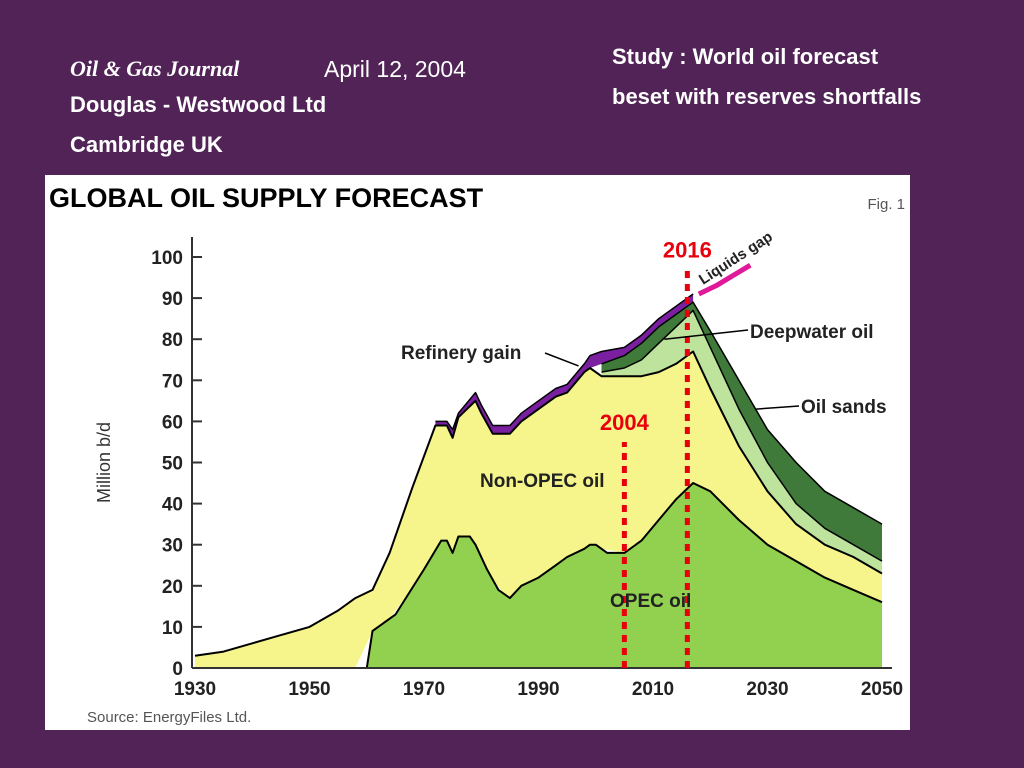 Image resolution: width=1024 pixels, height=768 pixels. Describe the element at coordinates (742, 413) in the screenshot. I see `oil-sands-boundary-line` at that location.